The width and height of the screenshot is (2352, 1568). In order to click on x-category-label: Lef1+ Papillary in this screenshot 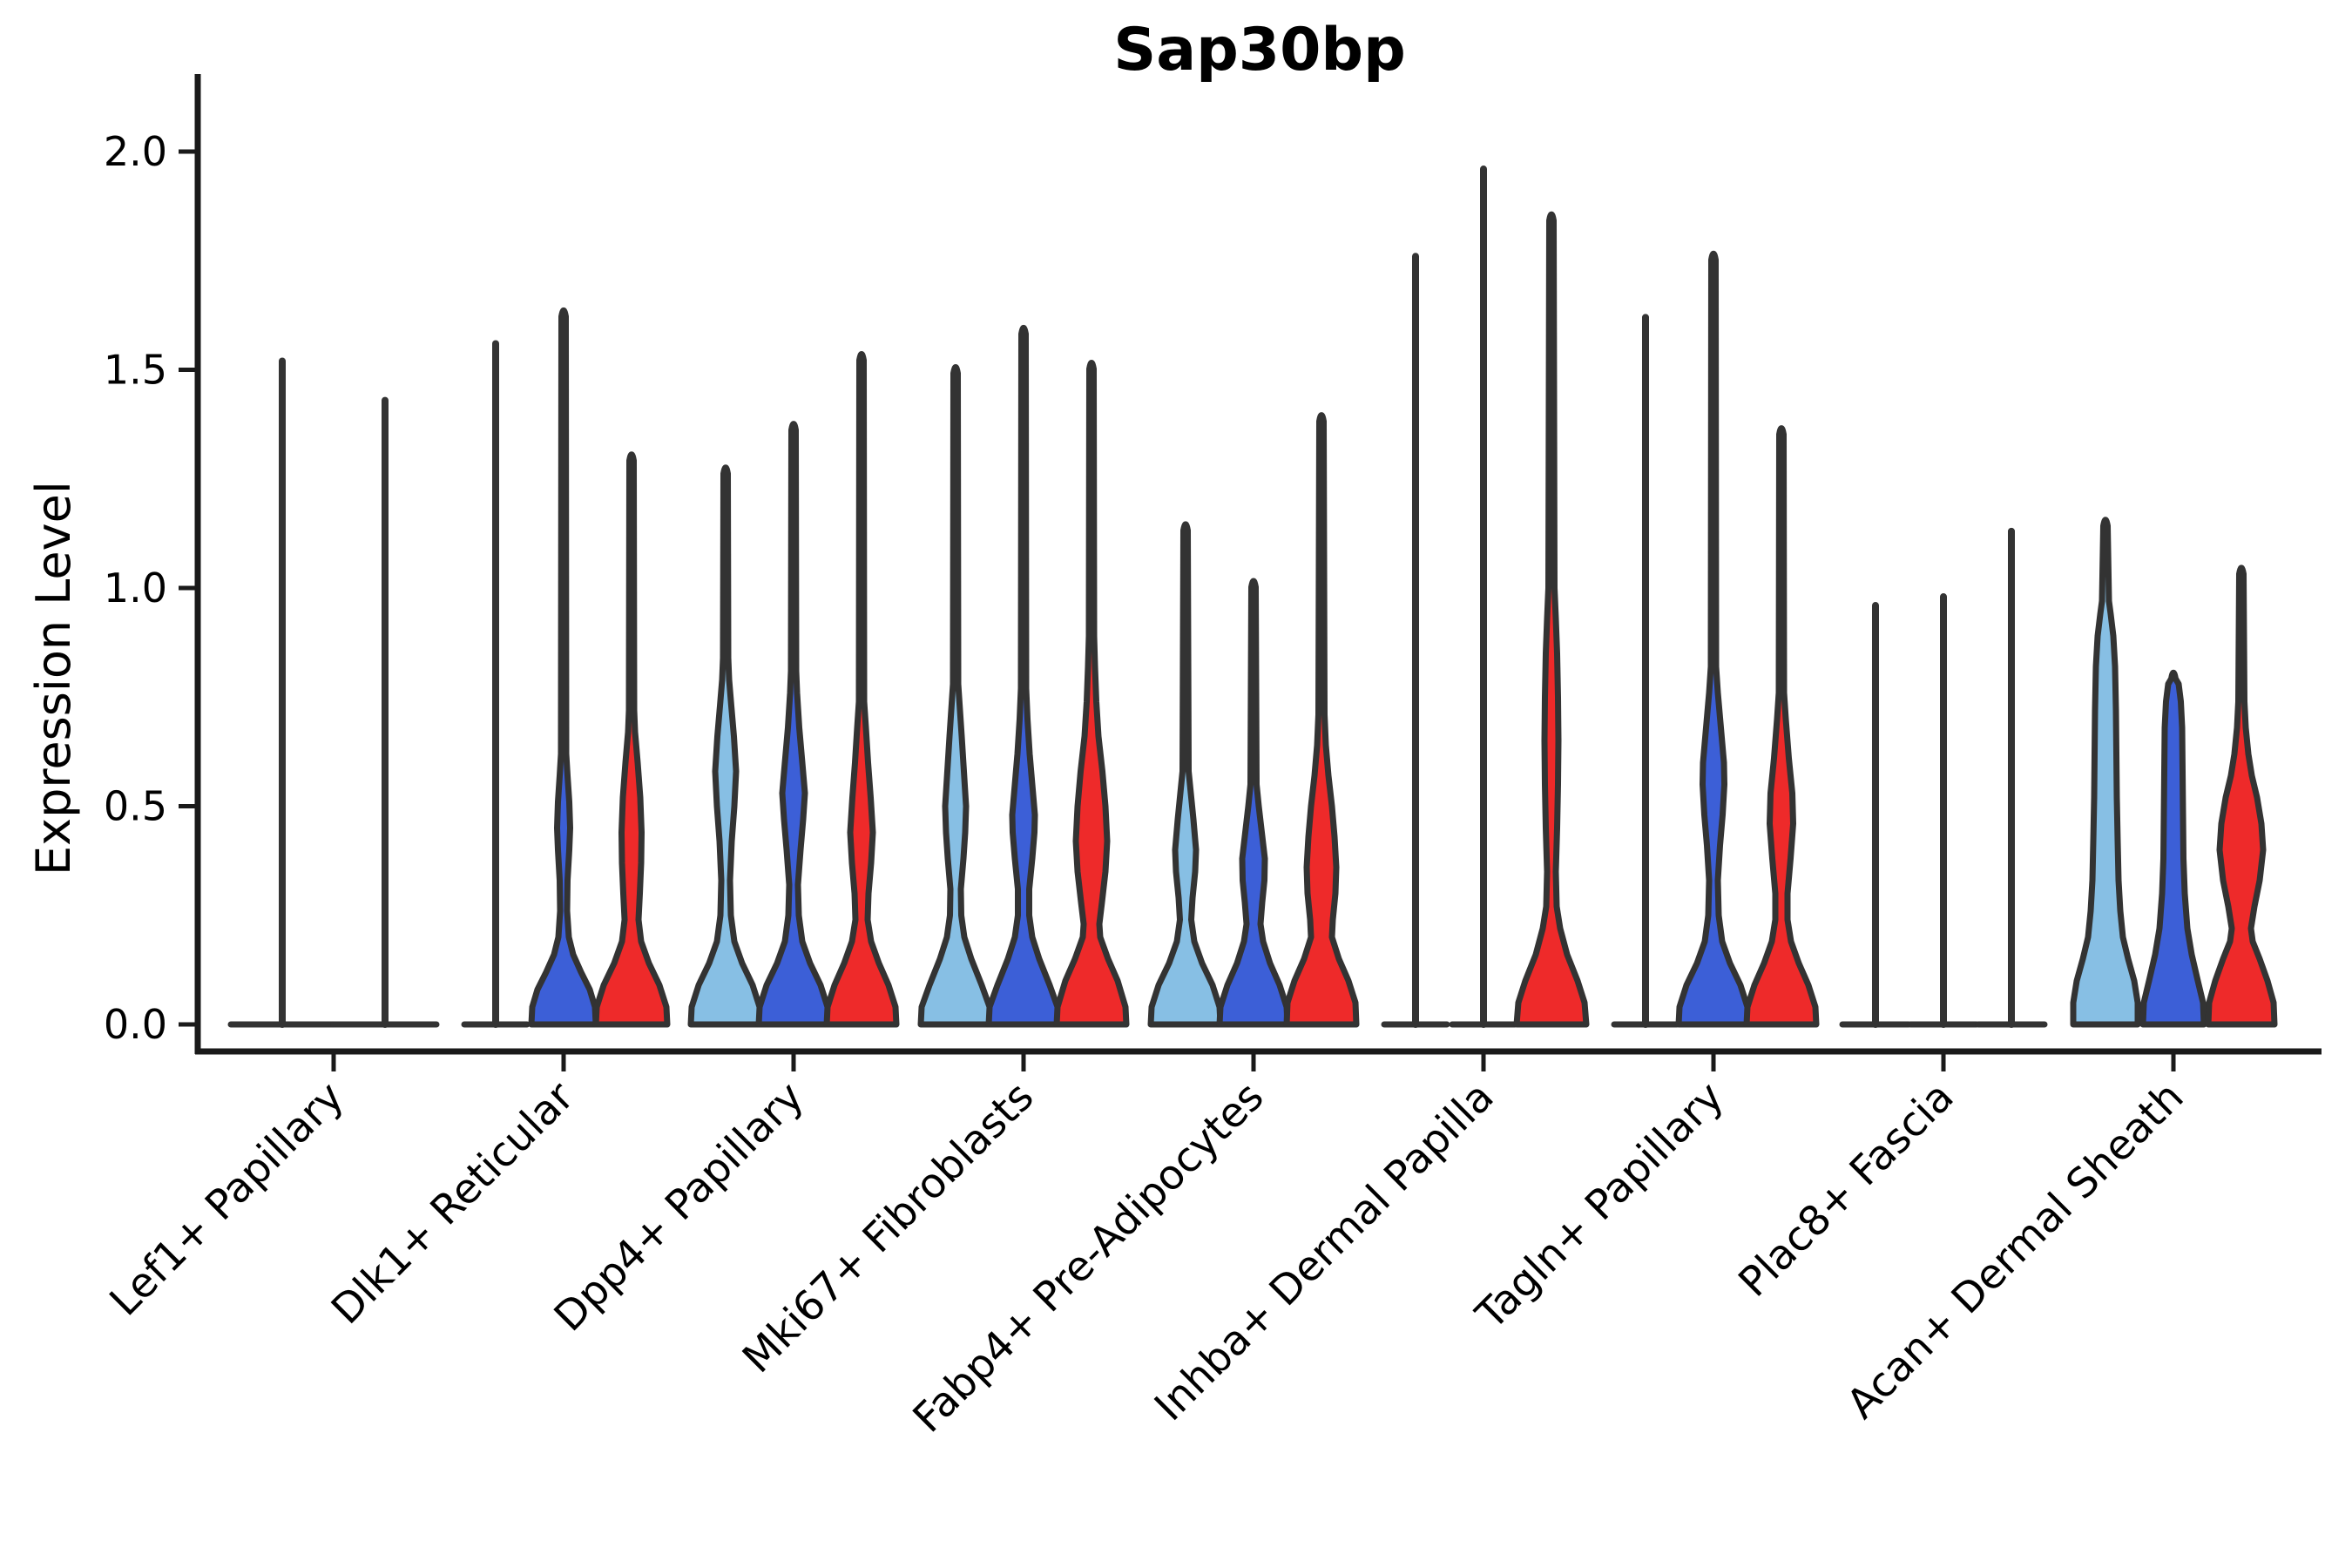, I will do `click(228, 1199)`.